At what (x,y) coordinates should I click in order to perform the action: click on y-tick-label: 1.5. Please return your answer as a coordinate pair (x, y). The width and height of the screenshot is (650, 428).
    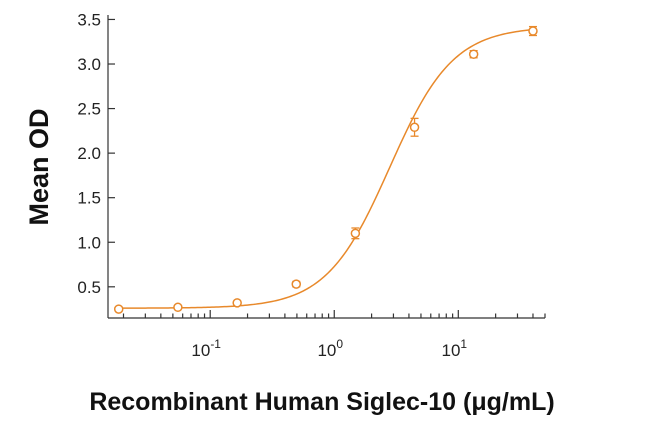
    Looking at the image, I should click on (89, 198).